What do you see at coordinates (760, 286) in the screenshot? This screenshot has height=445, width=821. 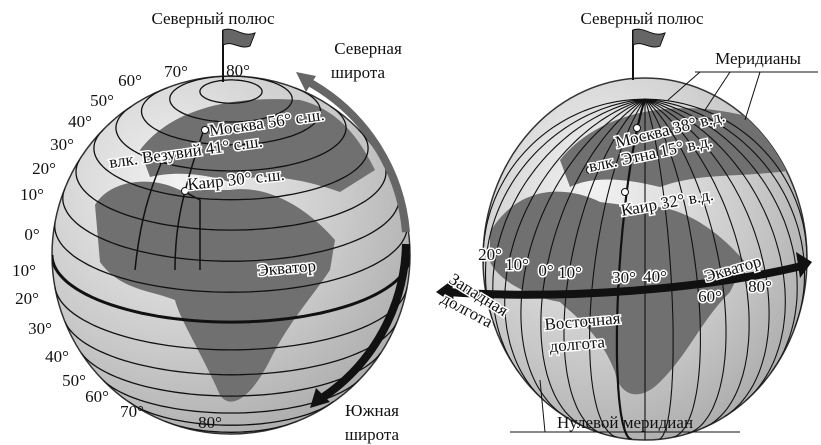 I see `lon-label: 80°` at bounding box center [760, 286].